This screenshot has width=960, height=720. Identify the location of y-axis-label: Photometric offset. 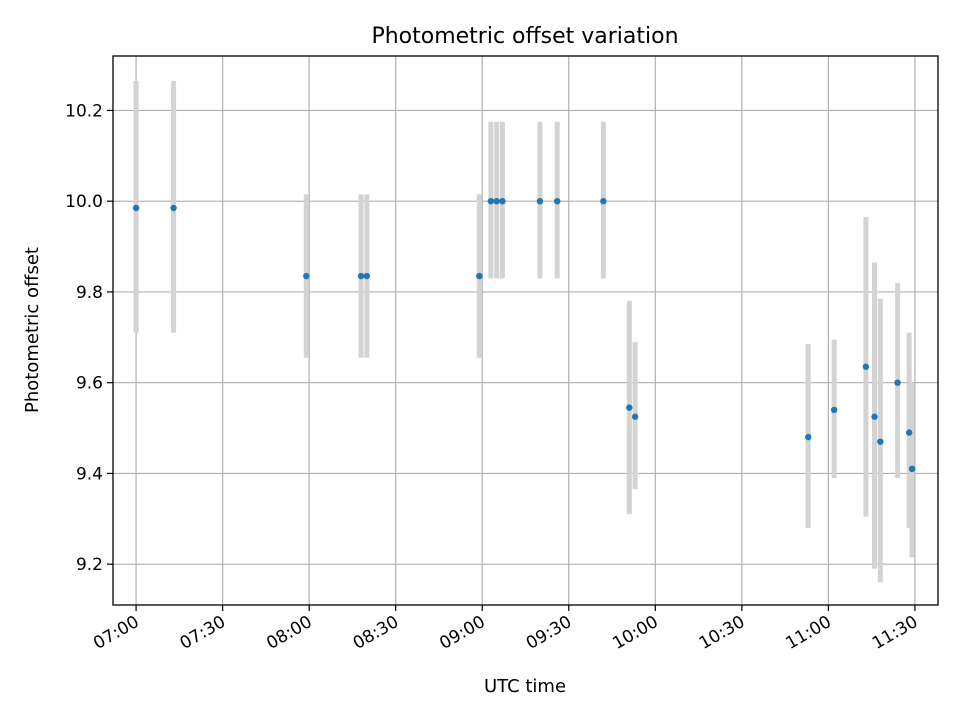
(32, 330).